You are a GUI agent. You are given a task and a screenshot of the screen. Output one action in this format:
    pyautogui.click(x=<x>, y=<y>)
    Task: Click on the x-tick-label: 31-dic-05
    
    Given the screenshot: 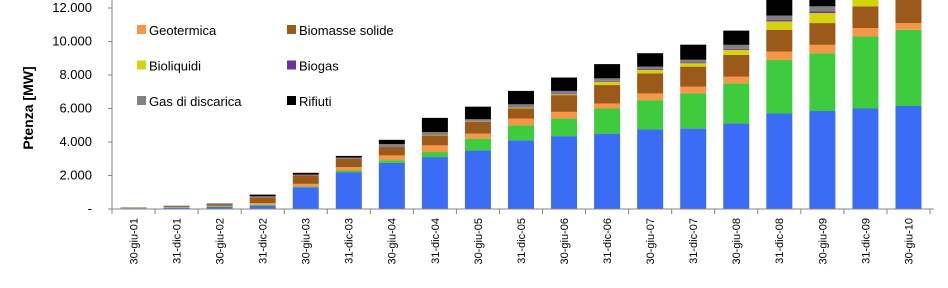 What is the action you would take?
    pyautogui.click(x=522, y=241)
    